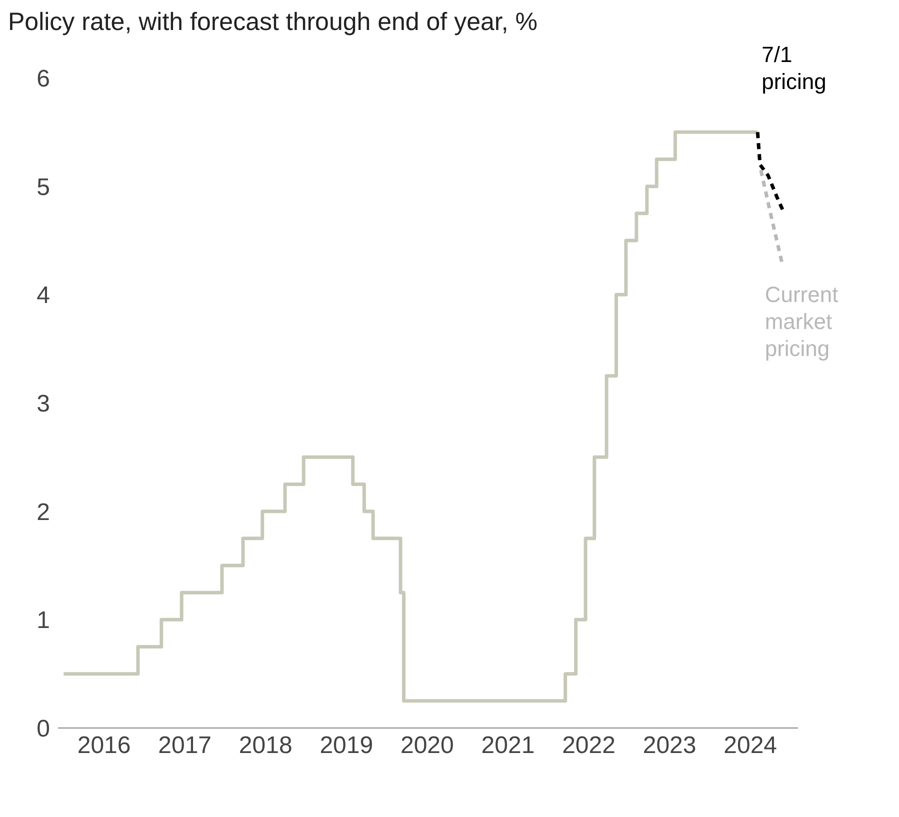 The height and width of the screenshot is (817, 899). Describe the element at coordinates (427, 746) in the screenshot. I see `x-tick-label: 2020` at that location.